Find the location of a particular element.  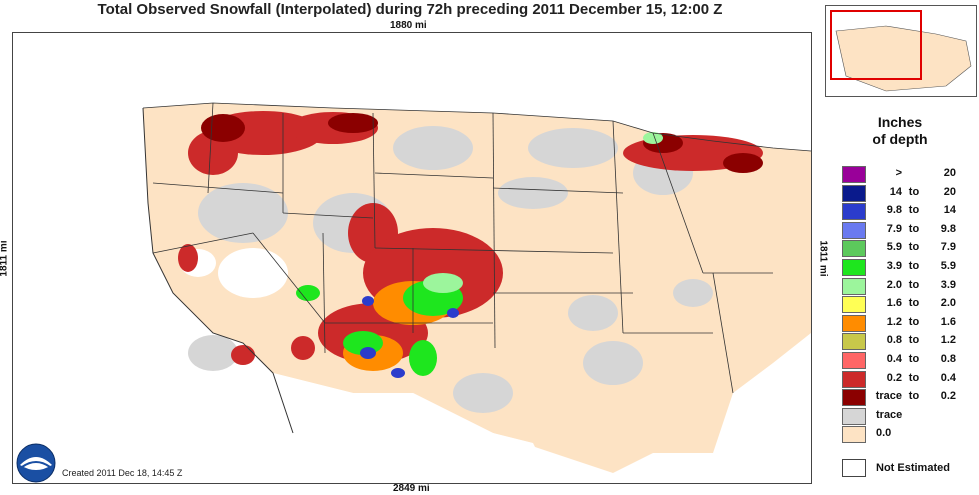

legend-range-hi: 14 is located at coordinates (949, 210).